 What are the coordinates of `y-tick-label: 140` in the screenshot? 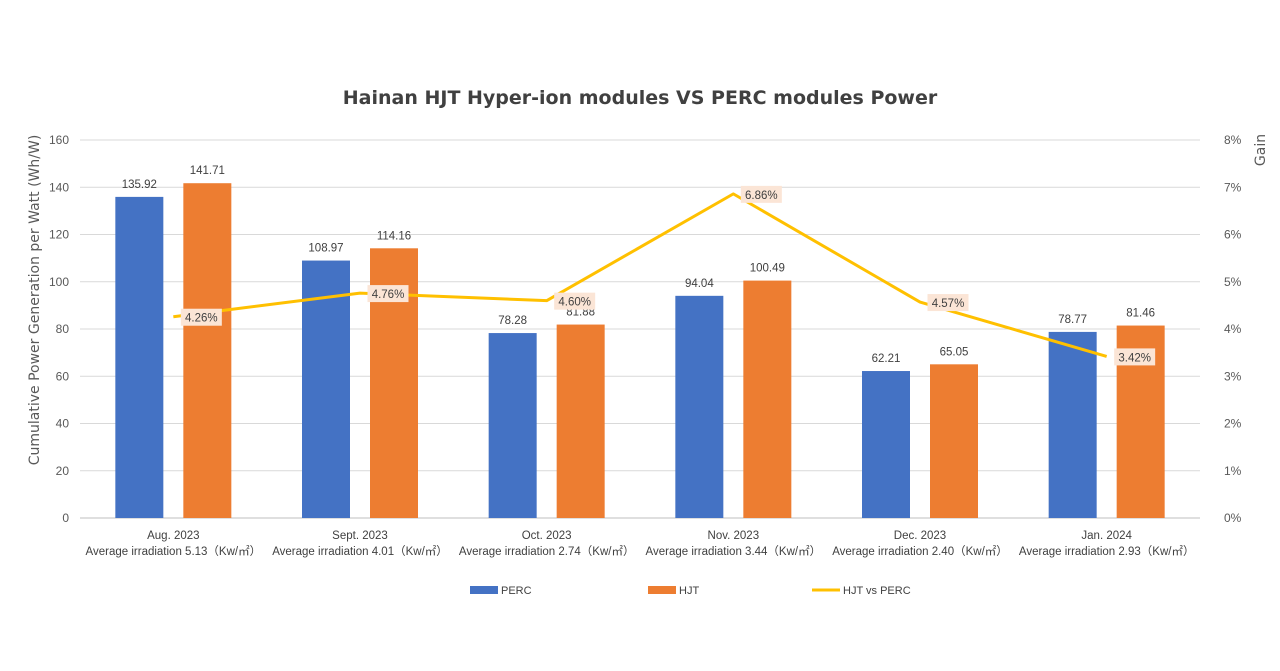 It's located at (59, 187).